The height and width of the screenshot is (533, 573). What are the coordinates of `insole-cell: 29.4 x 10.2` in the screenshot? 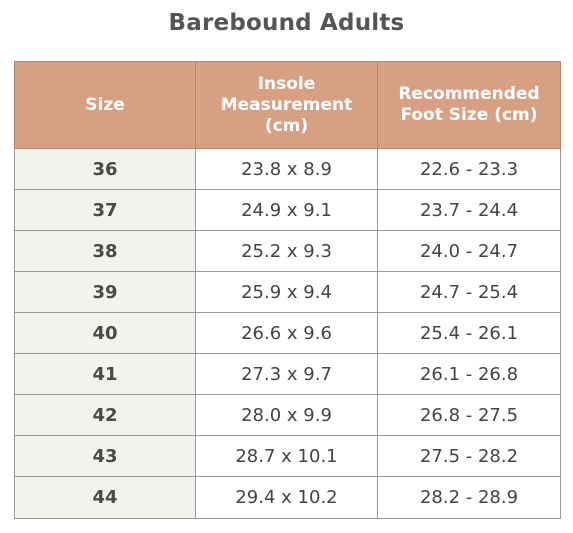 It's located at (286, 497).